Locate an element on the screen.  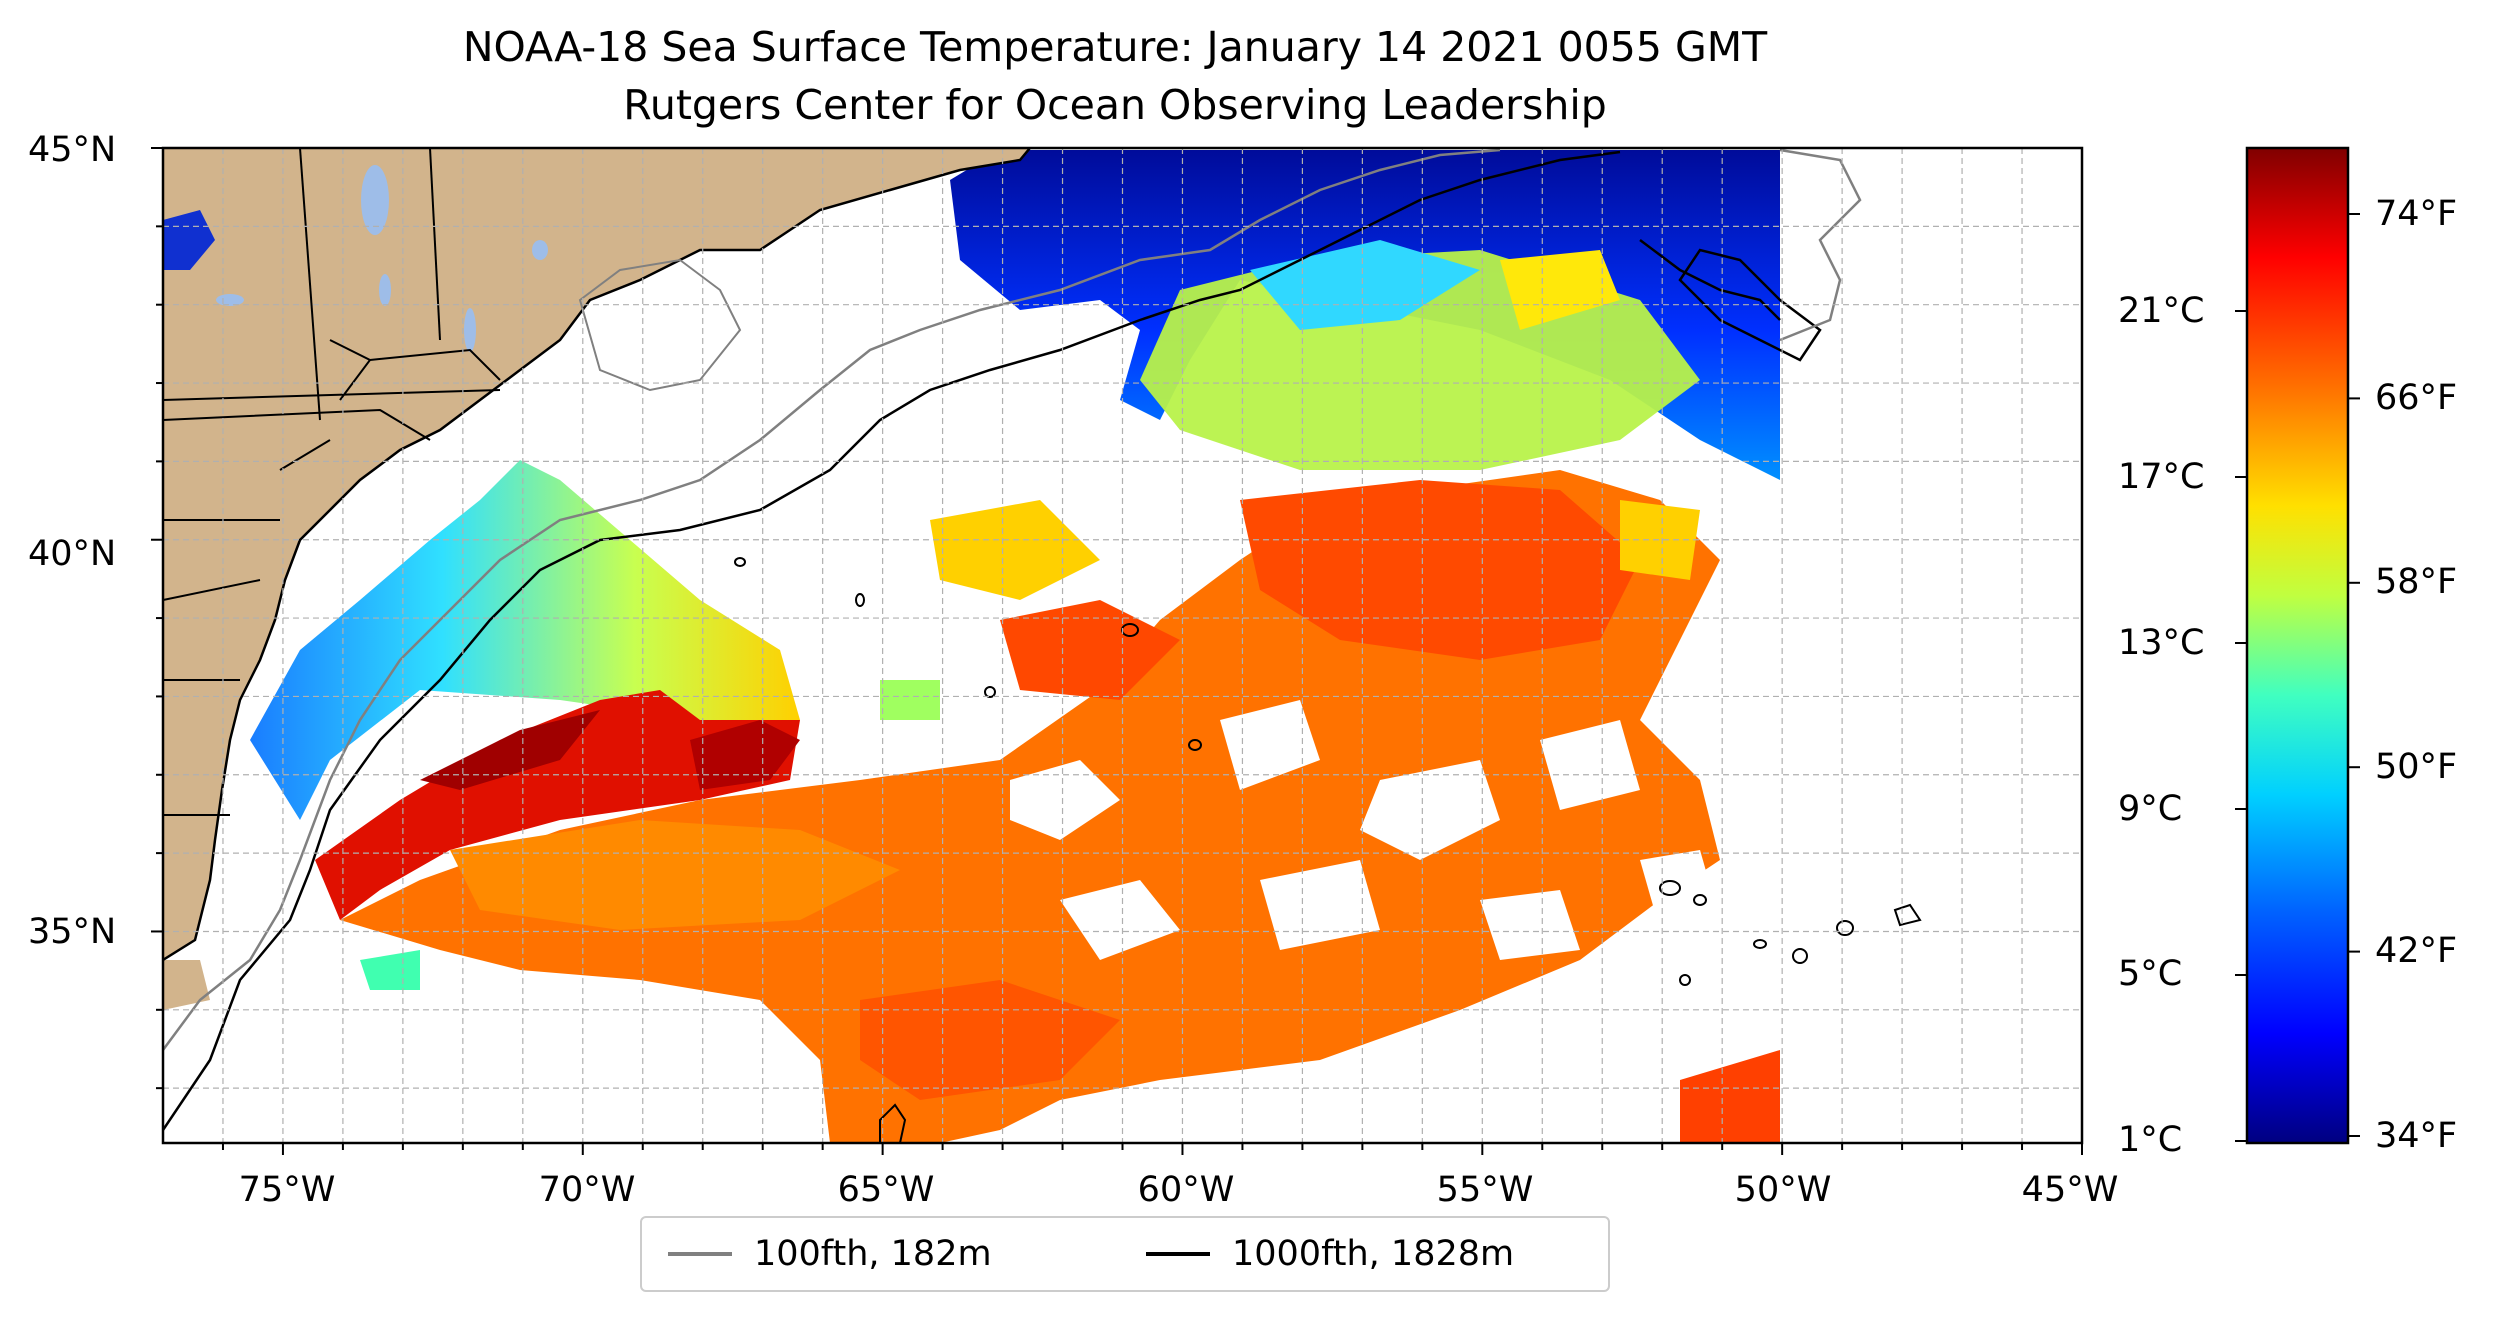
colorbar-ticks is located at coordinates (2297, 677).